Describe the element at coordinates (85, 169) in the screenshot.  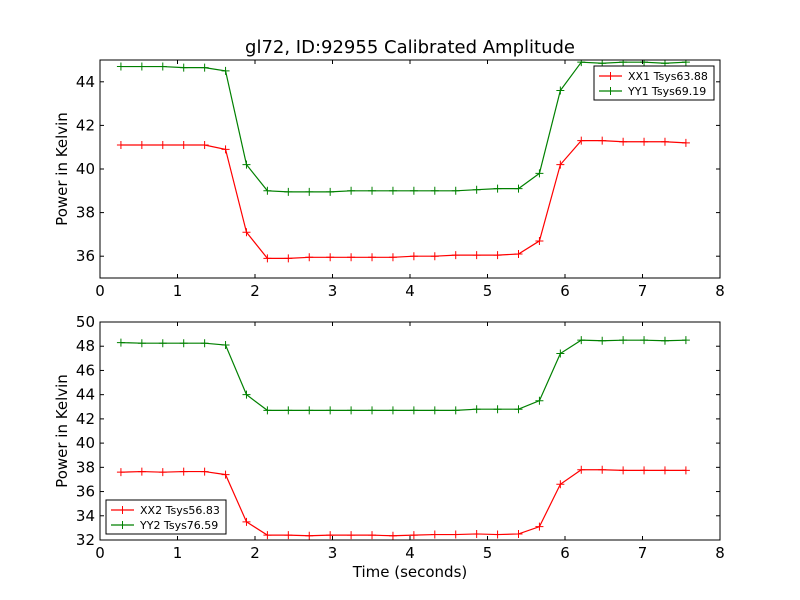
I see `y-tick-label: 40` at that location.